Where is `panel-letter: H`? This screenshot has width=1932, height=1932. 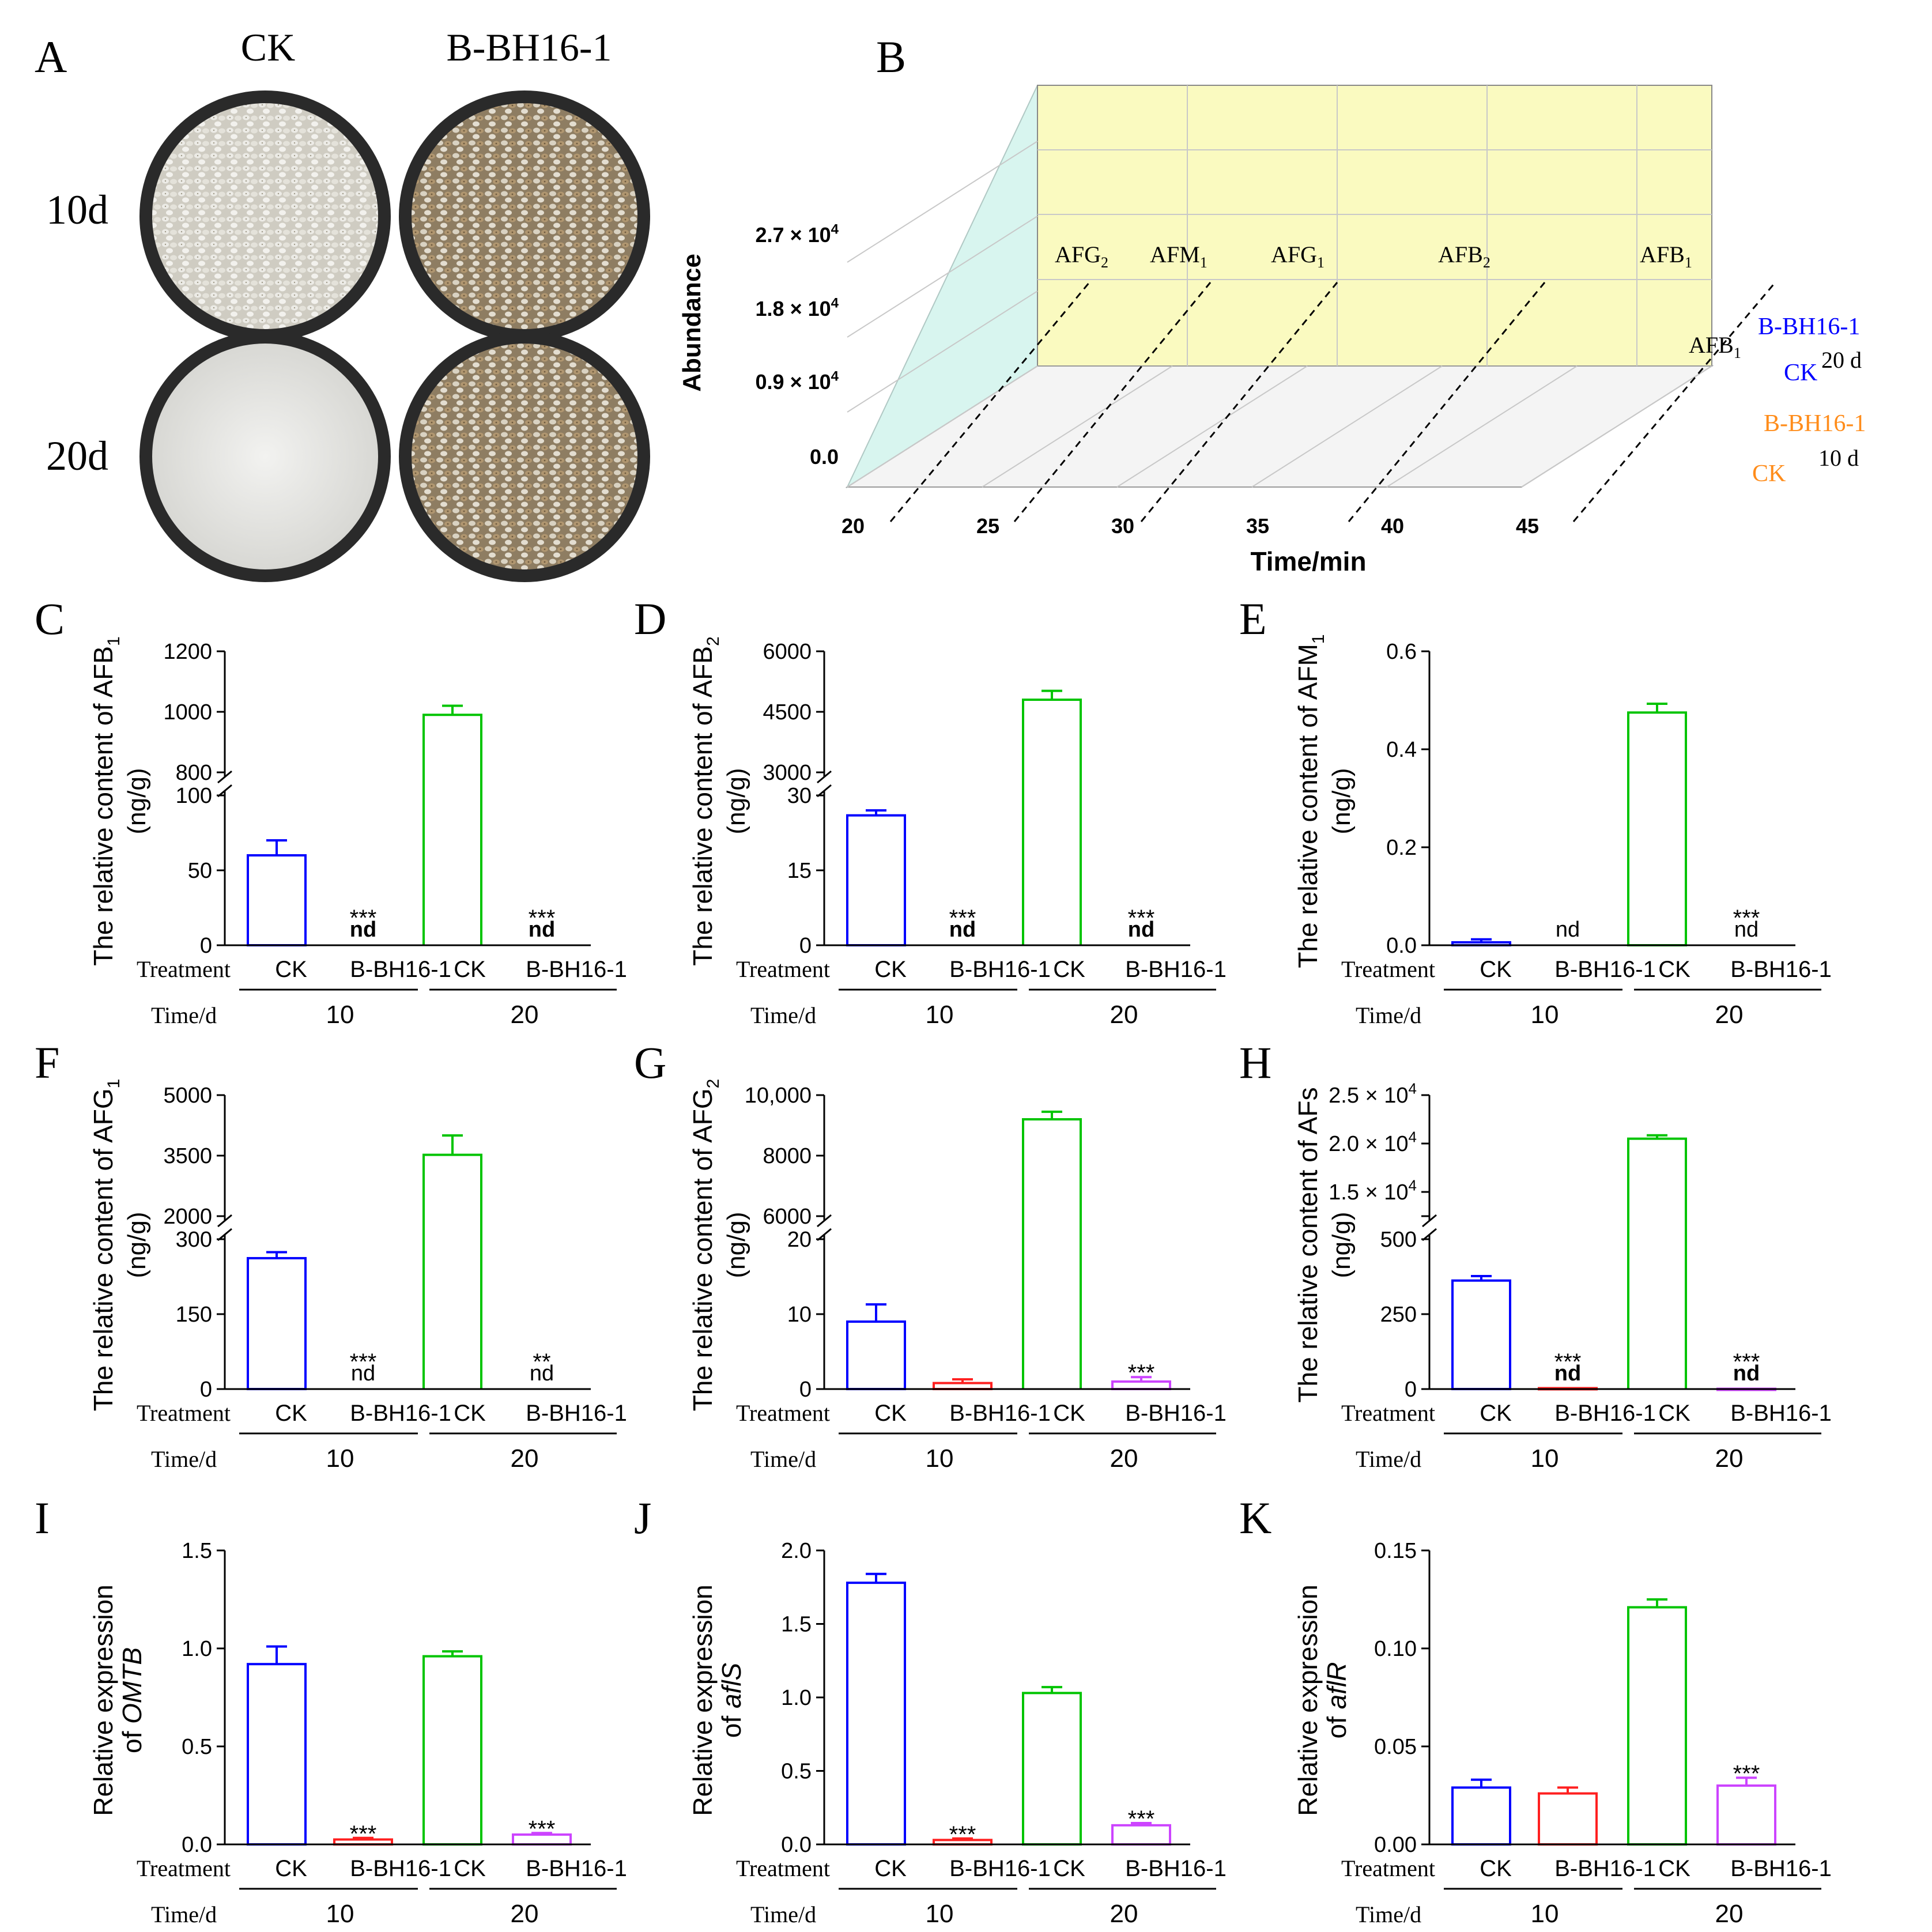
panel-letter: H is located at coordinates (1255, 1062).